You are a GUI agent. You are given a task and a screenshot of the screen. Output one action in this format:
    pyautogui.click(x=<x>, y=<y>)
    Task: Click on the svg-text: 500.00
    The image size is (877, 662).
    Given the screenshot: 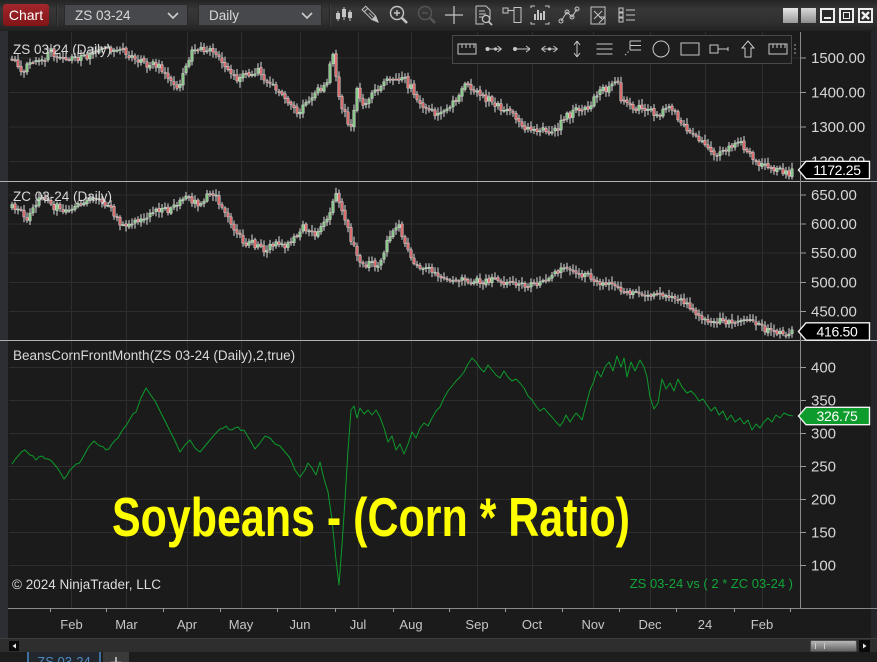 What is the action you would take?
    pyautogui.click(x=834, y=283)
    